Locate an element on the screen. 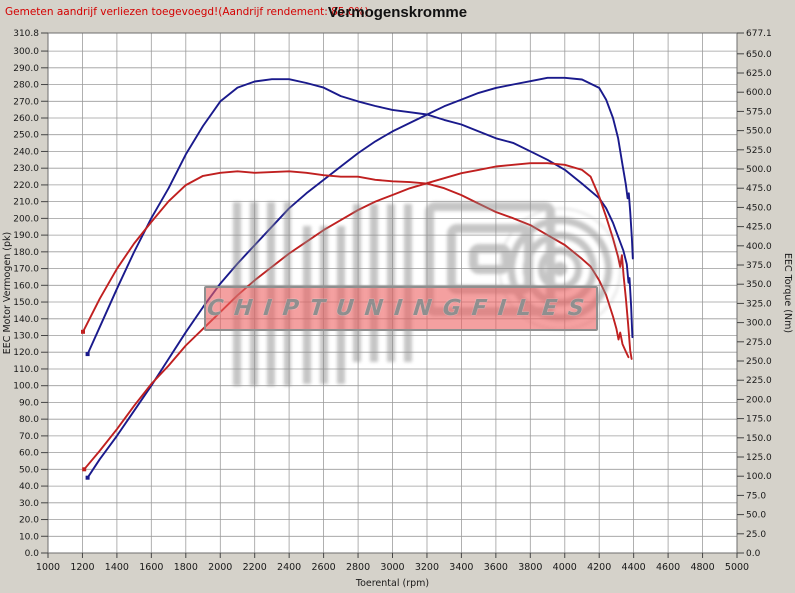 This screenshot has width=795, height=593. svg-text: 160.0 is located at coordinates (26, 286).